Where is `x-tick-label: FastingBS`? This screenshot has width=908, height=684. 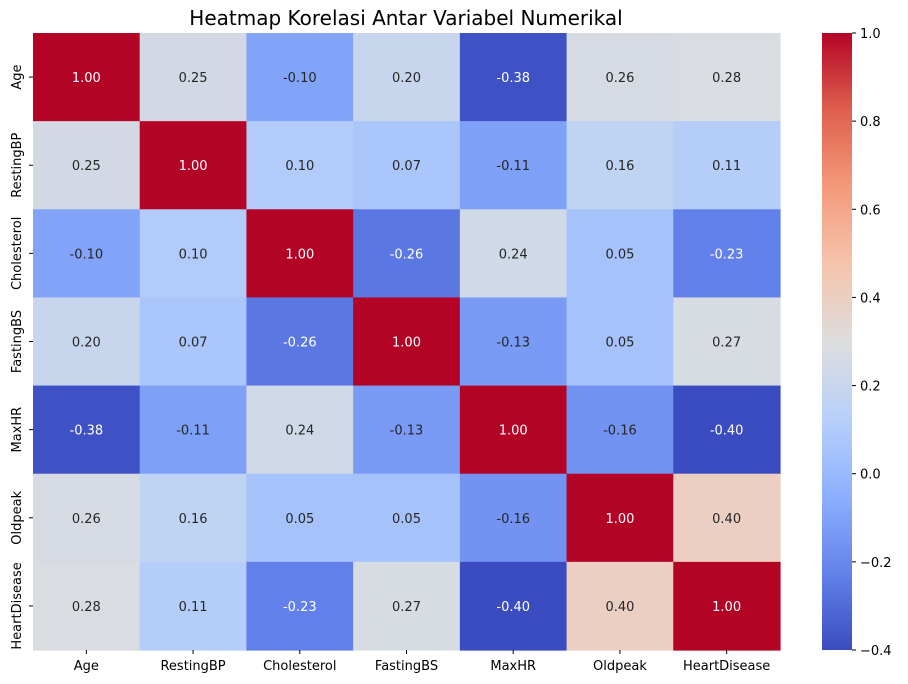 x-tick-label: FastingBS is located at coordinates (406, 666).